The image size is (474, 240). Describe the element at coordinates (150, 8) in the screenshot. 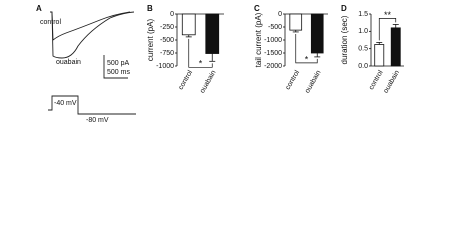

I see `panel-label: B` at that location.